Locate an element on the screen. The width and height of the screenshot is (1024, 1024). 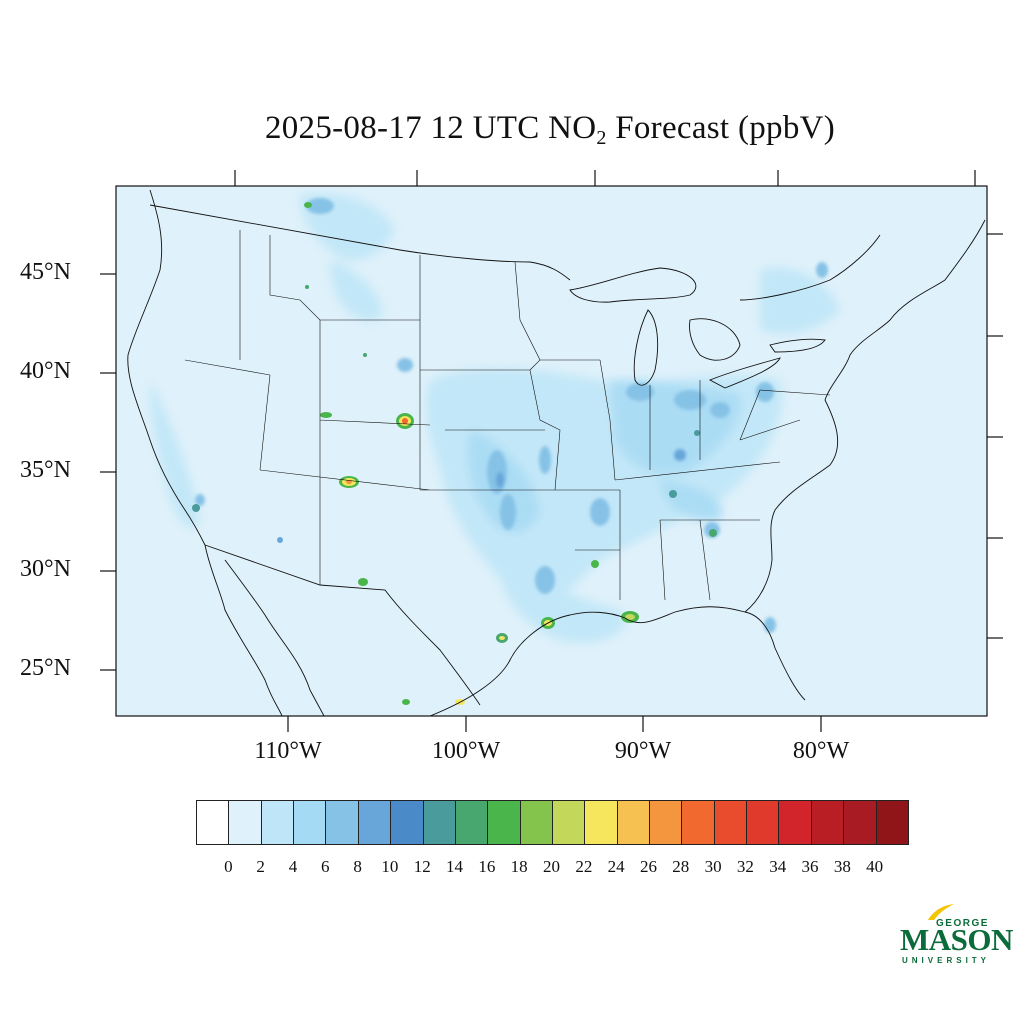
us-mexico-border is located at coordinates (342, 625).